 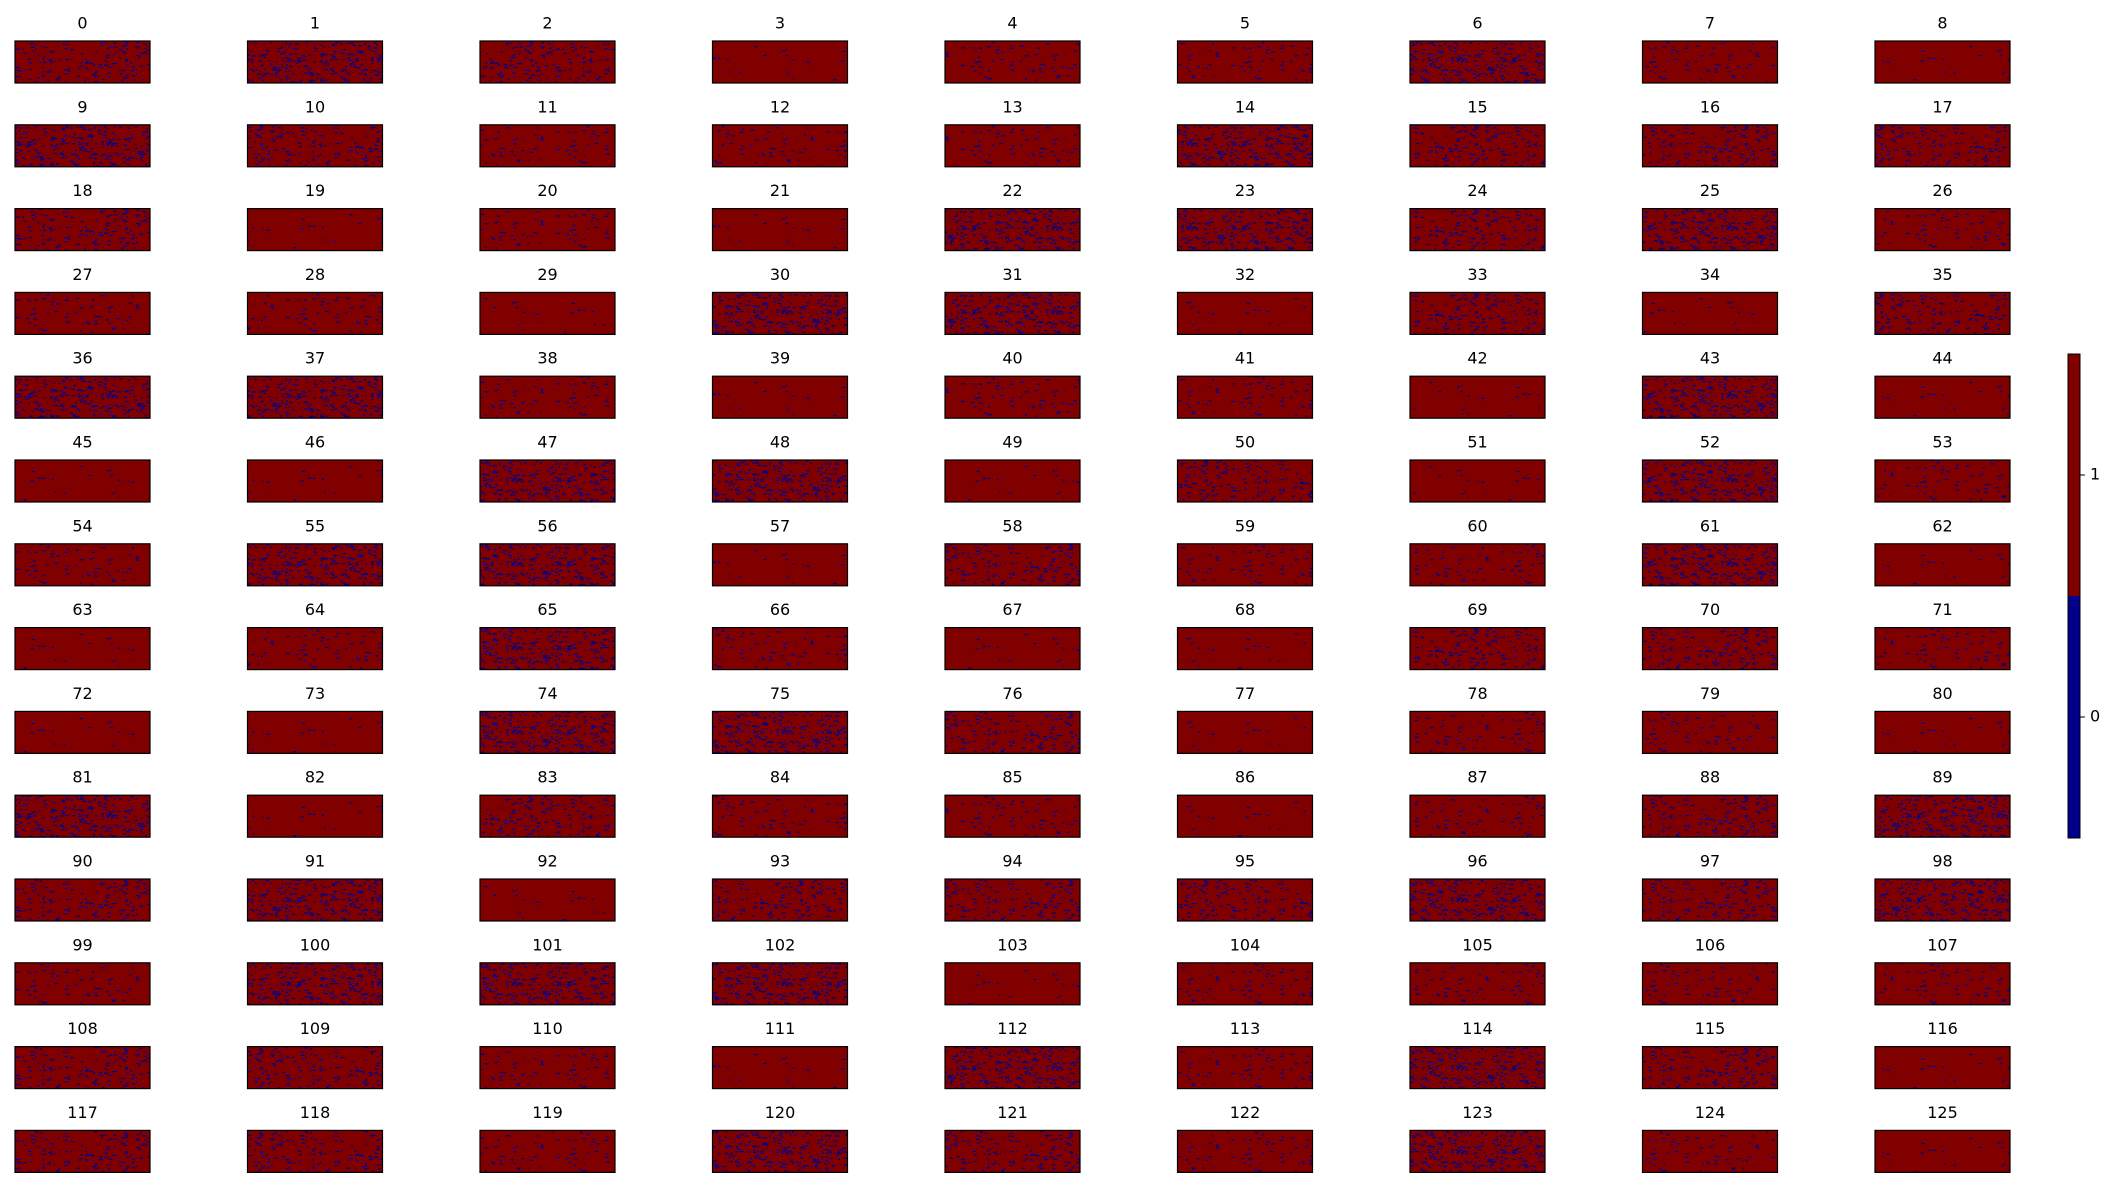 What do you see at coordinates (1942, 358) in the screenshot?
I see `panel-title: 44` at bounding box center [1942, 358].